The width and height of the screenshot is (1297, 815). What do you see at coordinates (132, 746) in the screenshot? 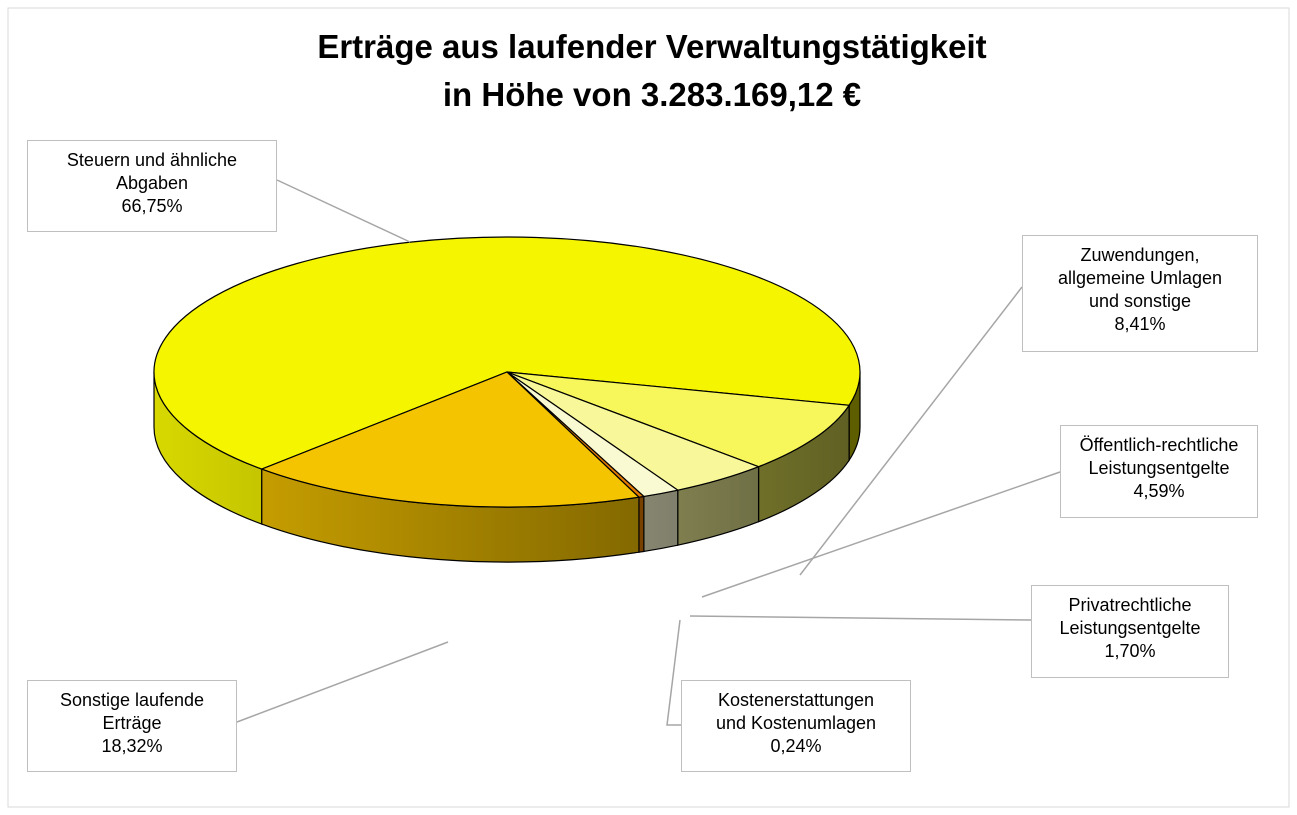
I see `label-value: 18,32%` at bounding box center [132, 746].